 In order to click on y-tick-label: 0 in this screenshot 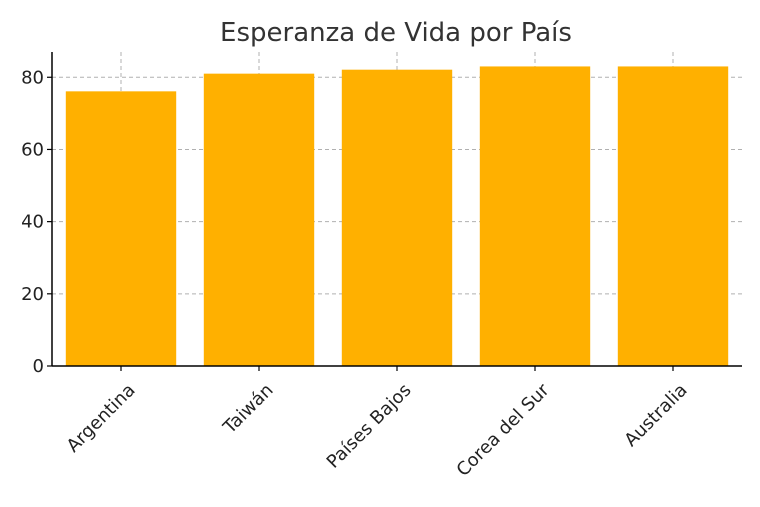, I will do `click(38, 366)`.